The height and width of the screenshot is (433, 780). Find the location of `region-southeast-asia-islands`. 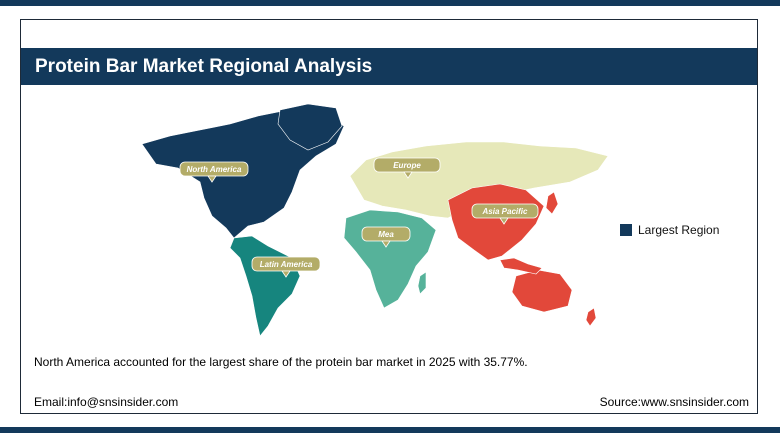

region-southeast-asia-islands is located at coordinates (521, 266).